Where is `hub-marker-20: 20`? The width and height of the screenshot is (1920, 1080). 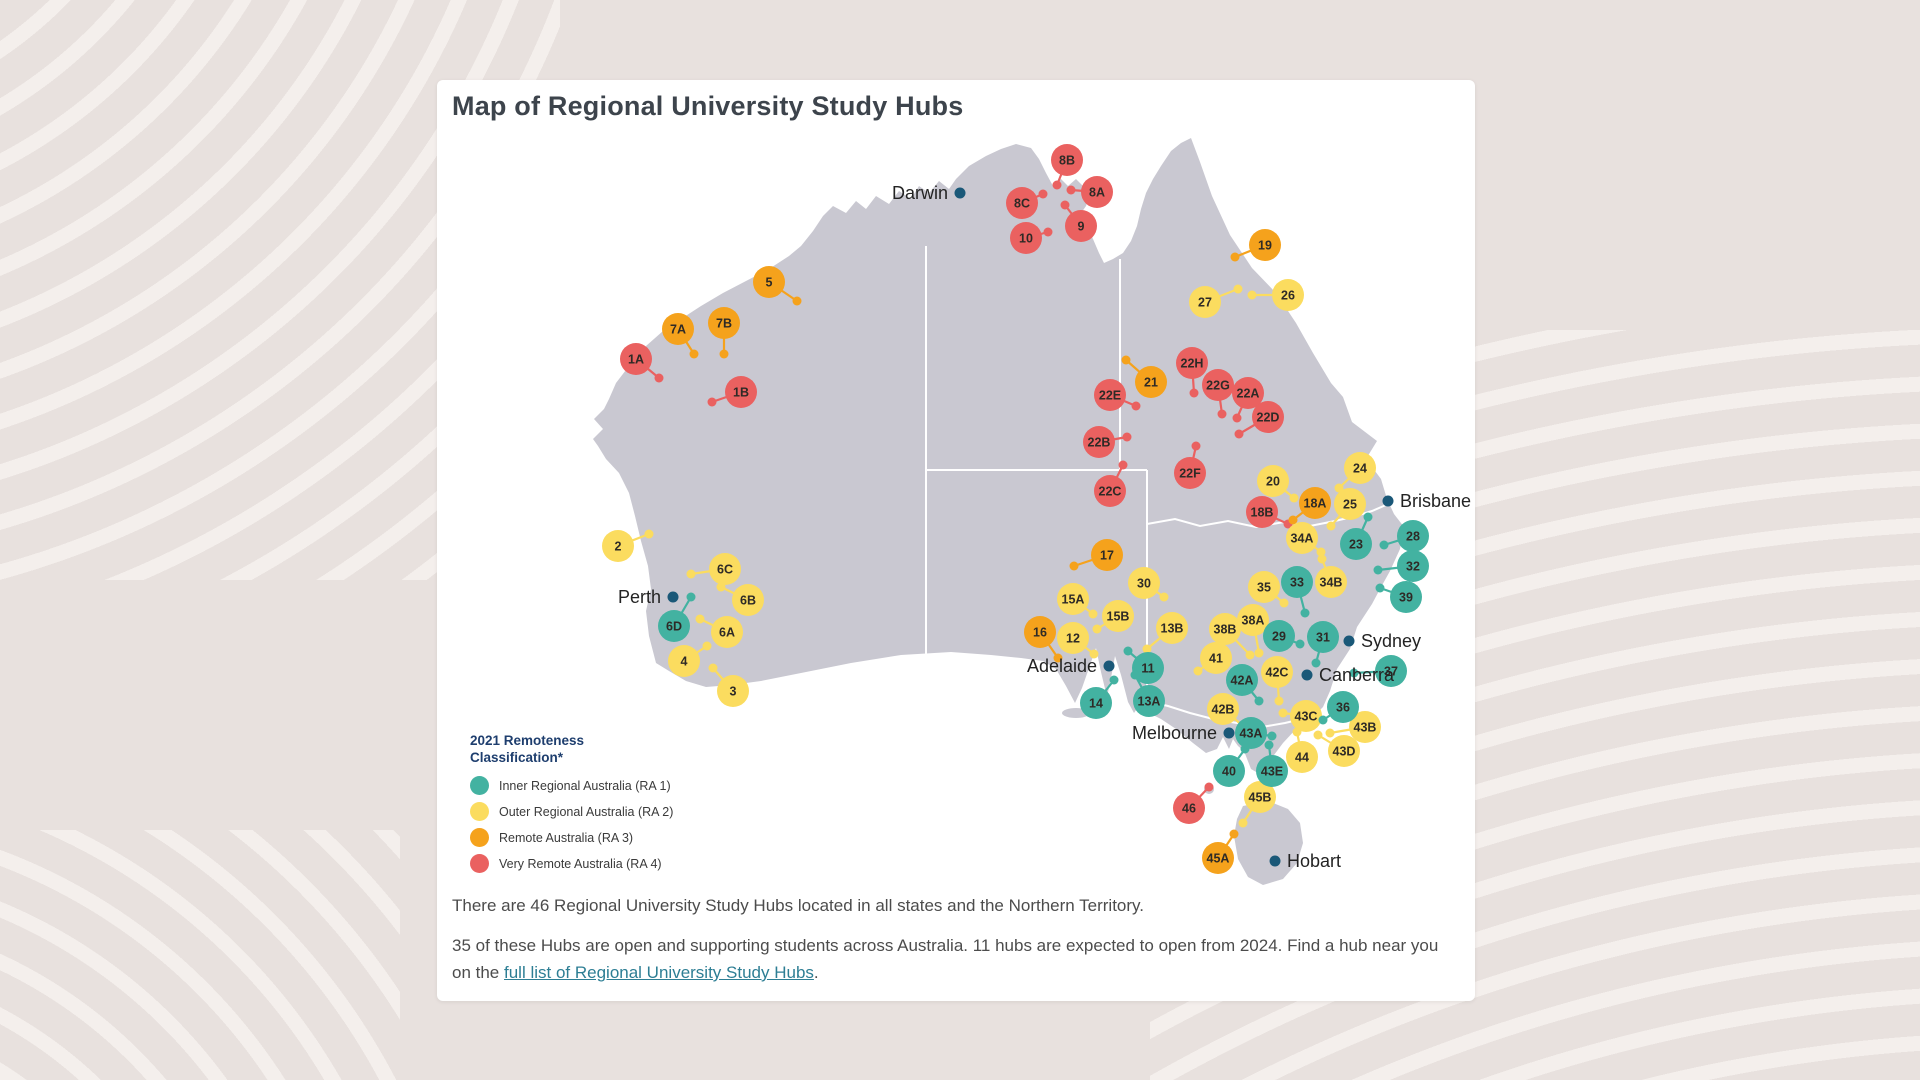
hub-marker-20: 20 is located at coordinates (1278, 484).